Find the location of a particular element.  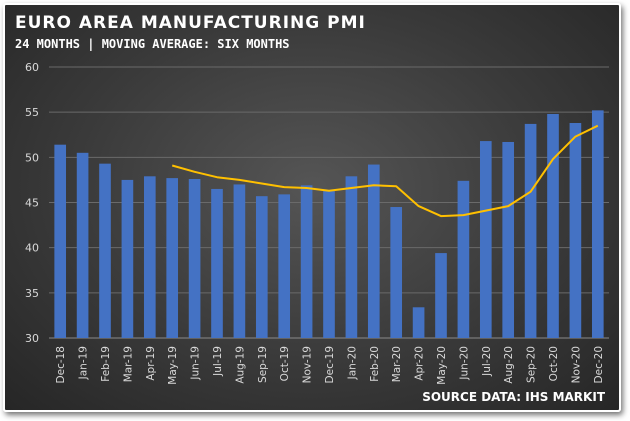

y-tick-label: 30 is located at coordinates (32, 338).